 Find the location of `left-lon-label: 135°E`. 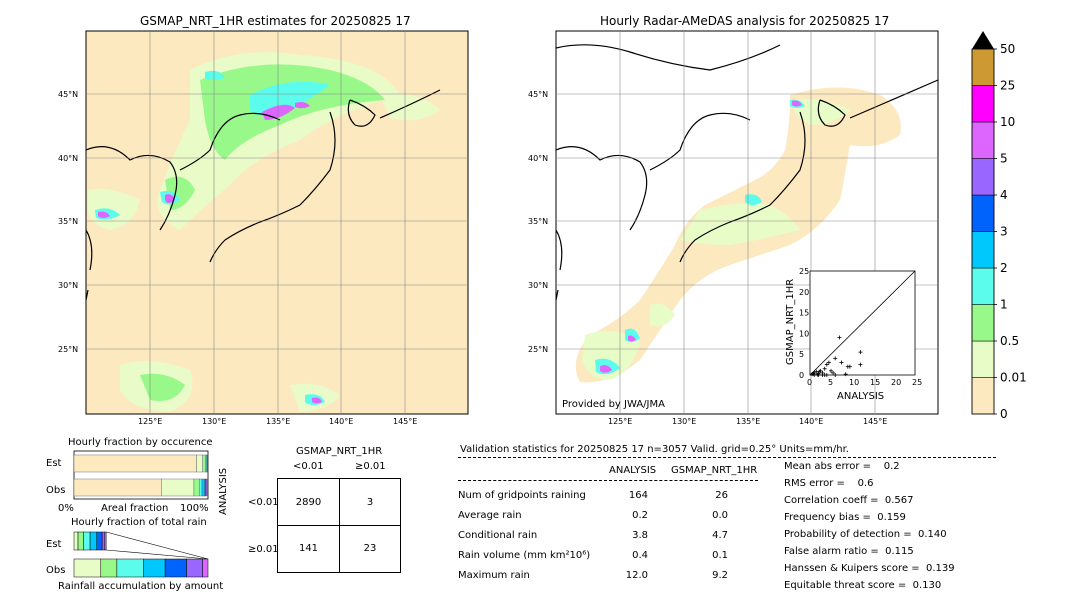

left-lon-label: 135°E is located at coordinates (278, 421).